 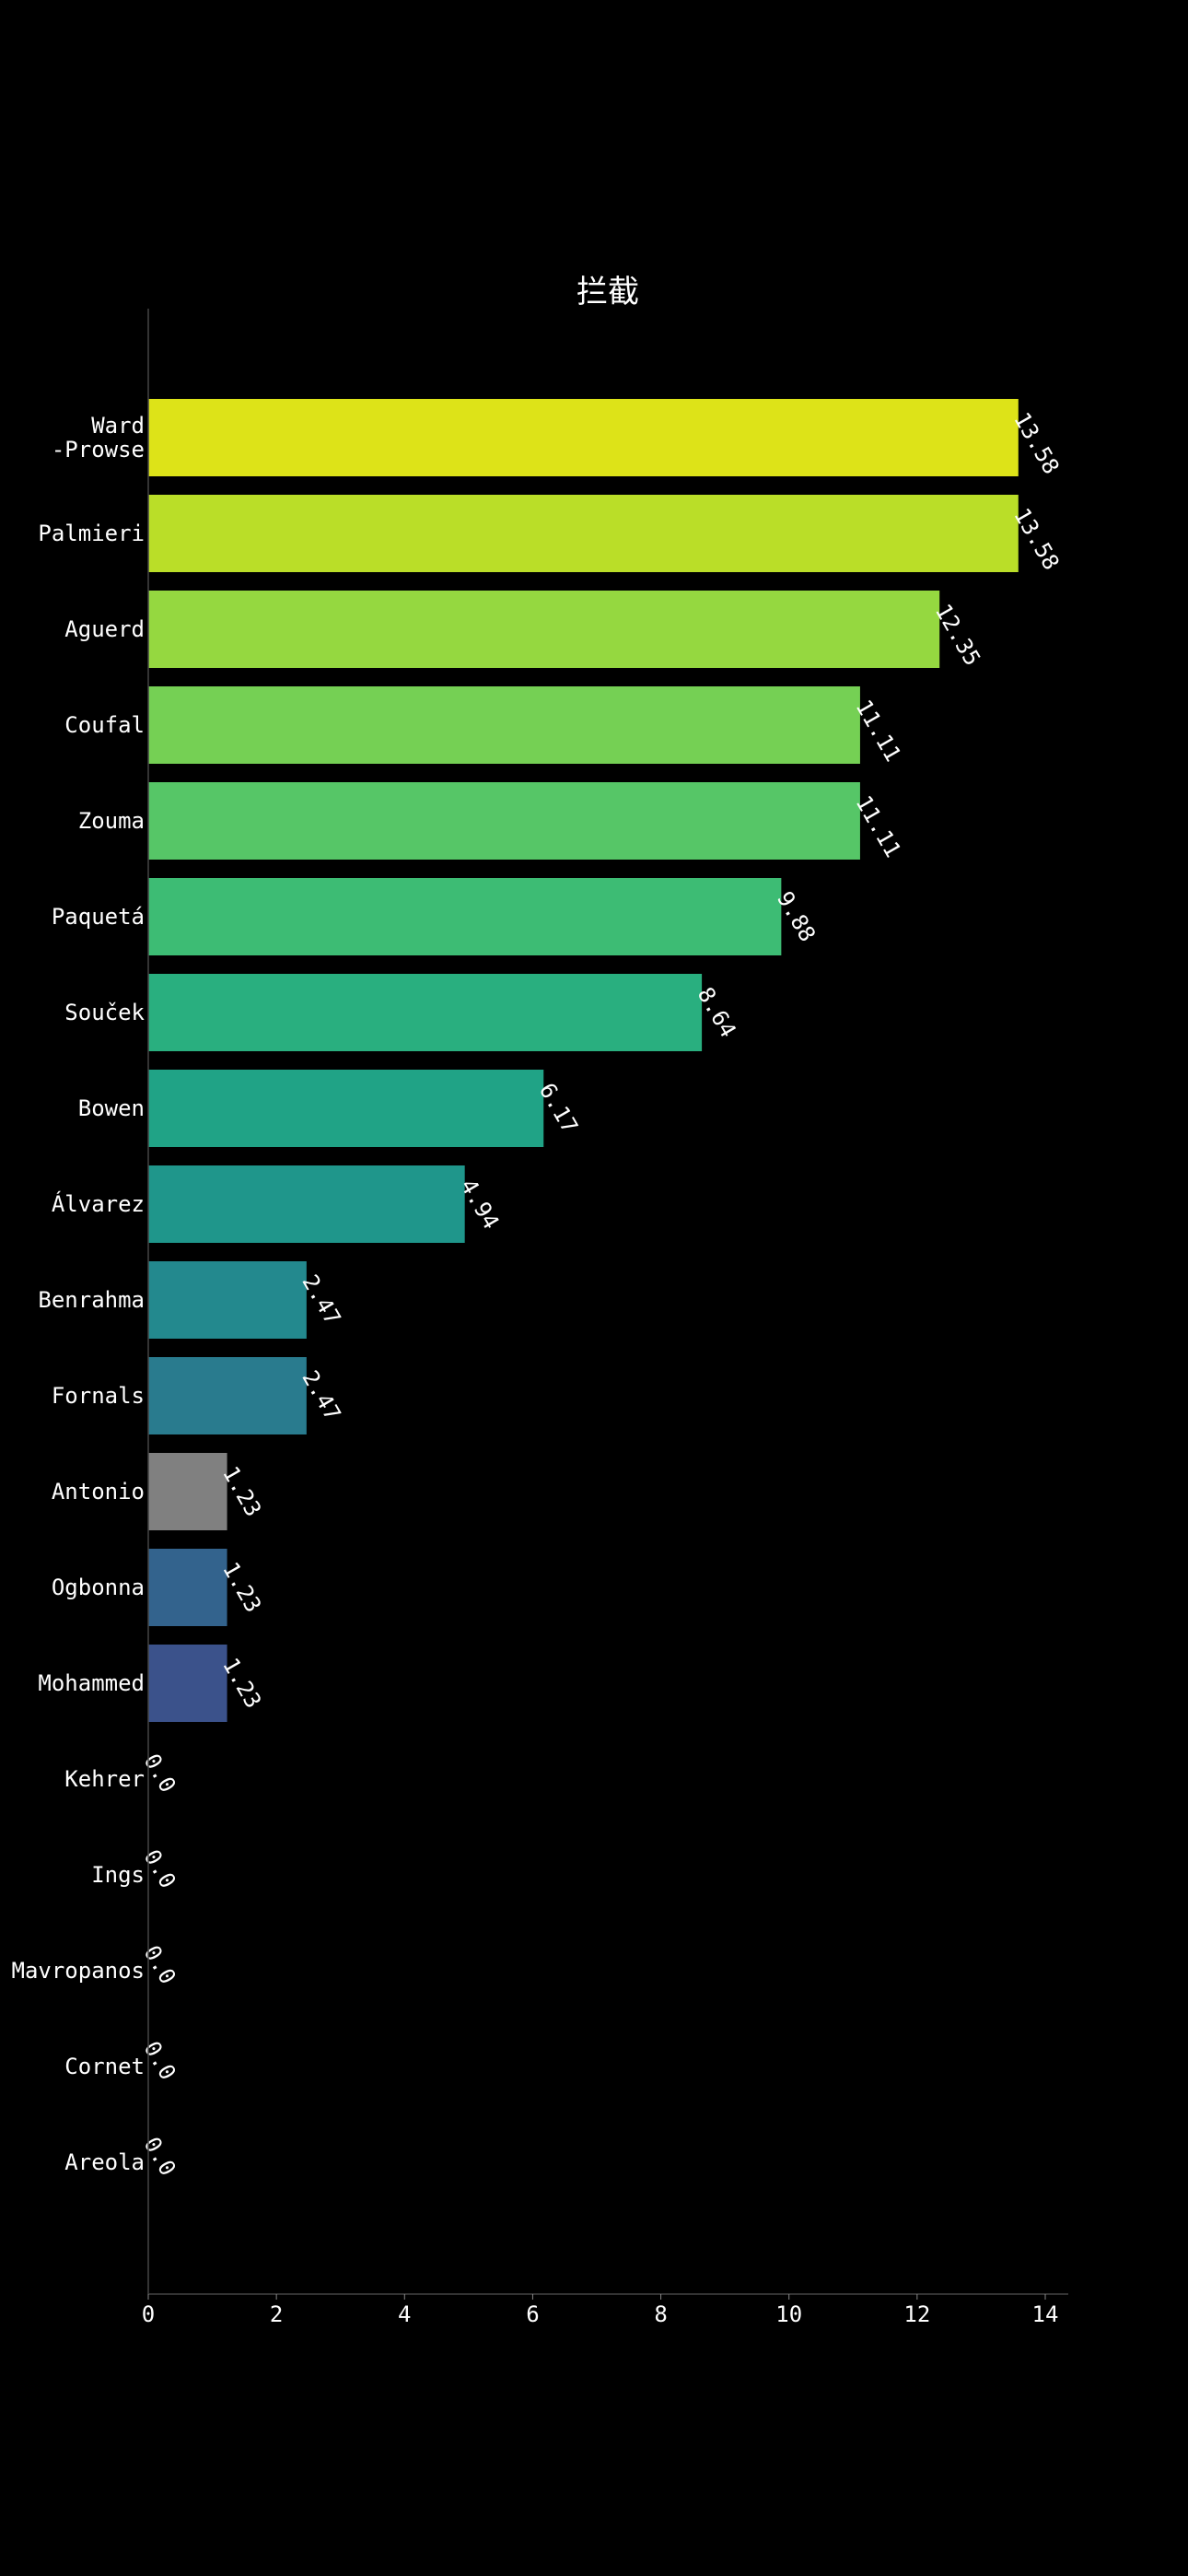 What do you see at coordinates (91, 533) in the screenshot?
I see `category-label: Palmieri` at bounding box center [91, 533].